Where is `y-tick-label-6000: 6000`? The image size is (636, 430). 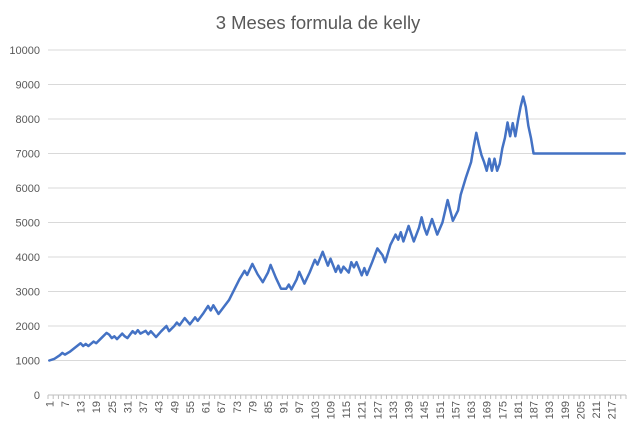
y-tick-label-6000: 6000 is located at coordinates (28, 189).